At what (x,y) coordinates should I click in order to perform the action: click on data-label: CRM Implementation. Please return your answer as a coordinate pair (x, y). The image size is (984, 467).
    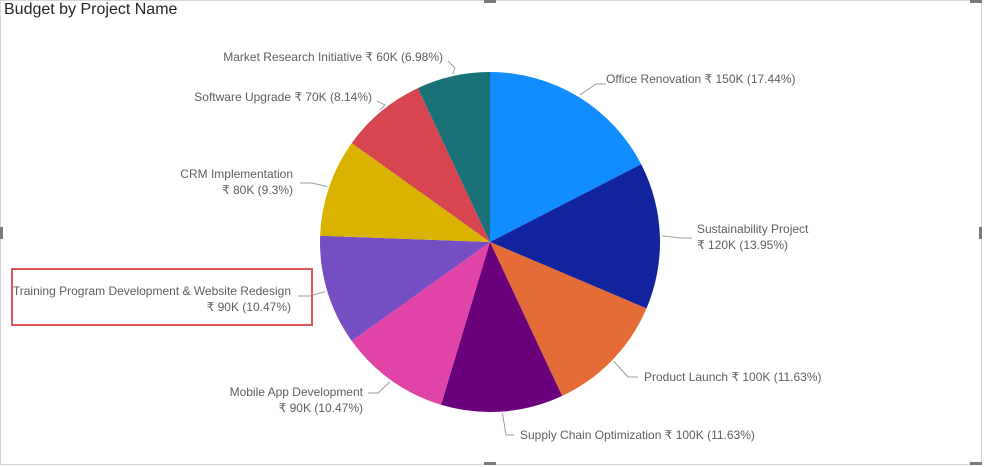
    Looking at the image, I should click on (236, 174).